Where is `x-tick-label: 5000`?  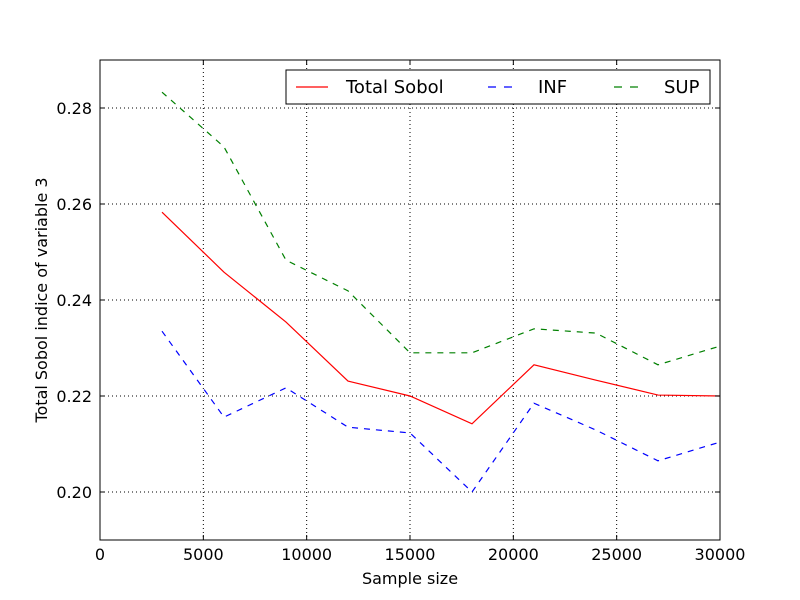
x-tick-label: 5000 is located at coordinates (203, 554).